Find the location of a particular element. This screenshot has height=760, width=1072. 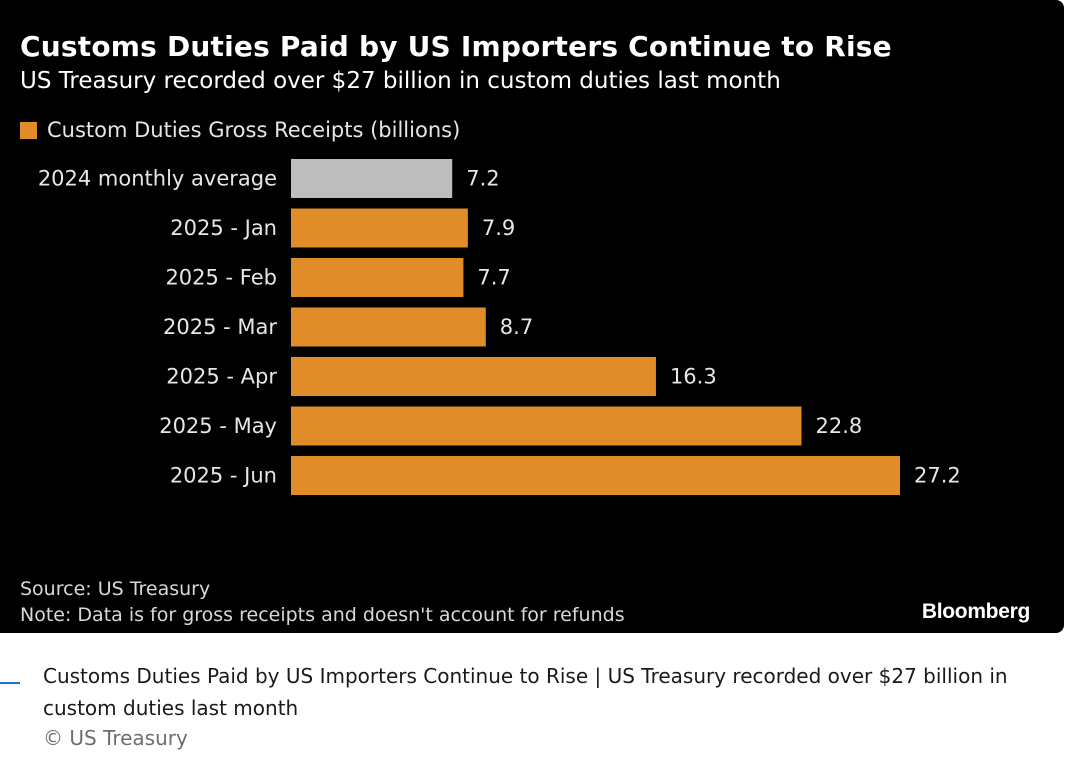

image-credit: © US Treasury is located at coordinates (115, 738).